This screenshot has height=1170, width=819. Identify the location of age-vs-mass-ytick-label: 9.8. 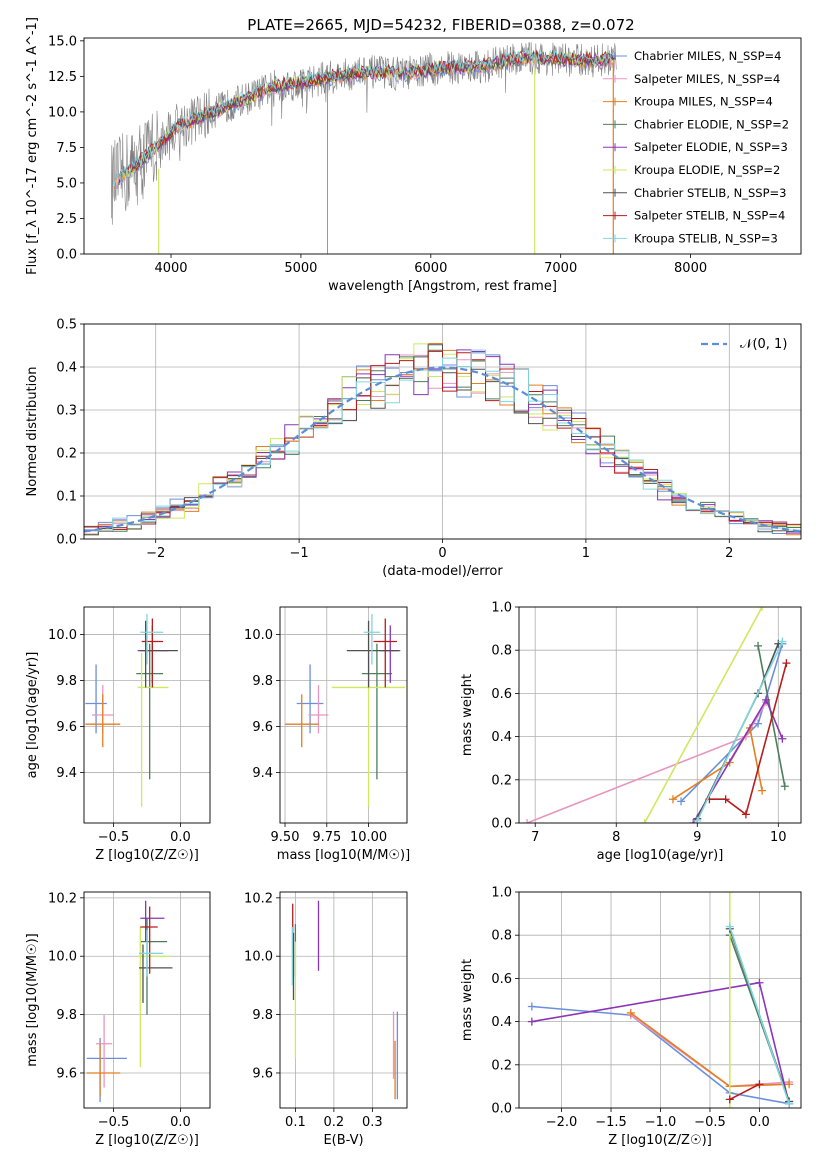
(262, 681).